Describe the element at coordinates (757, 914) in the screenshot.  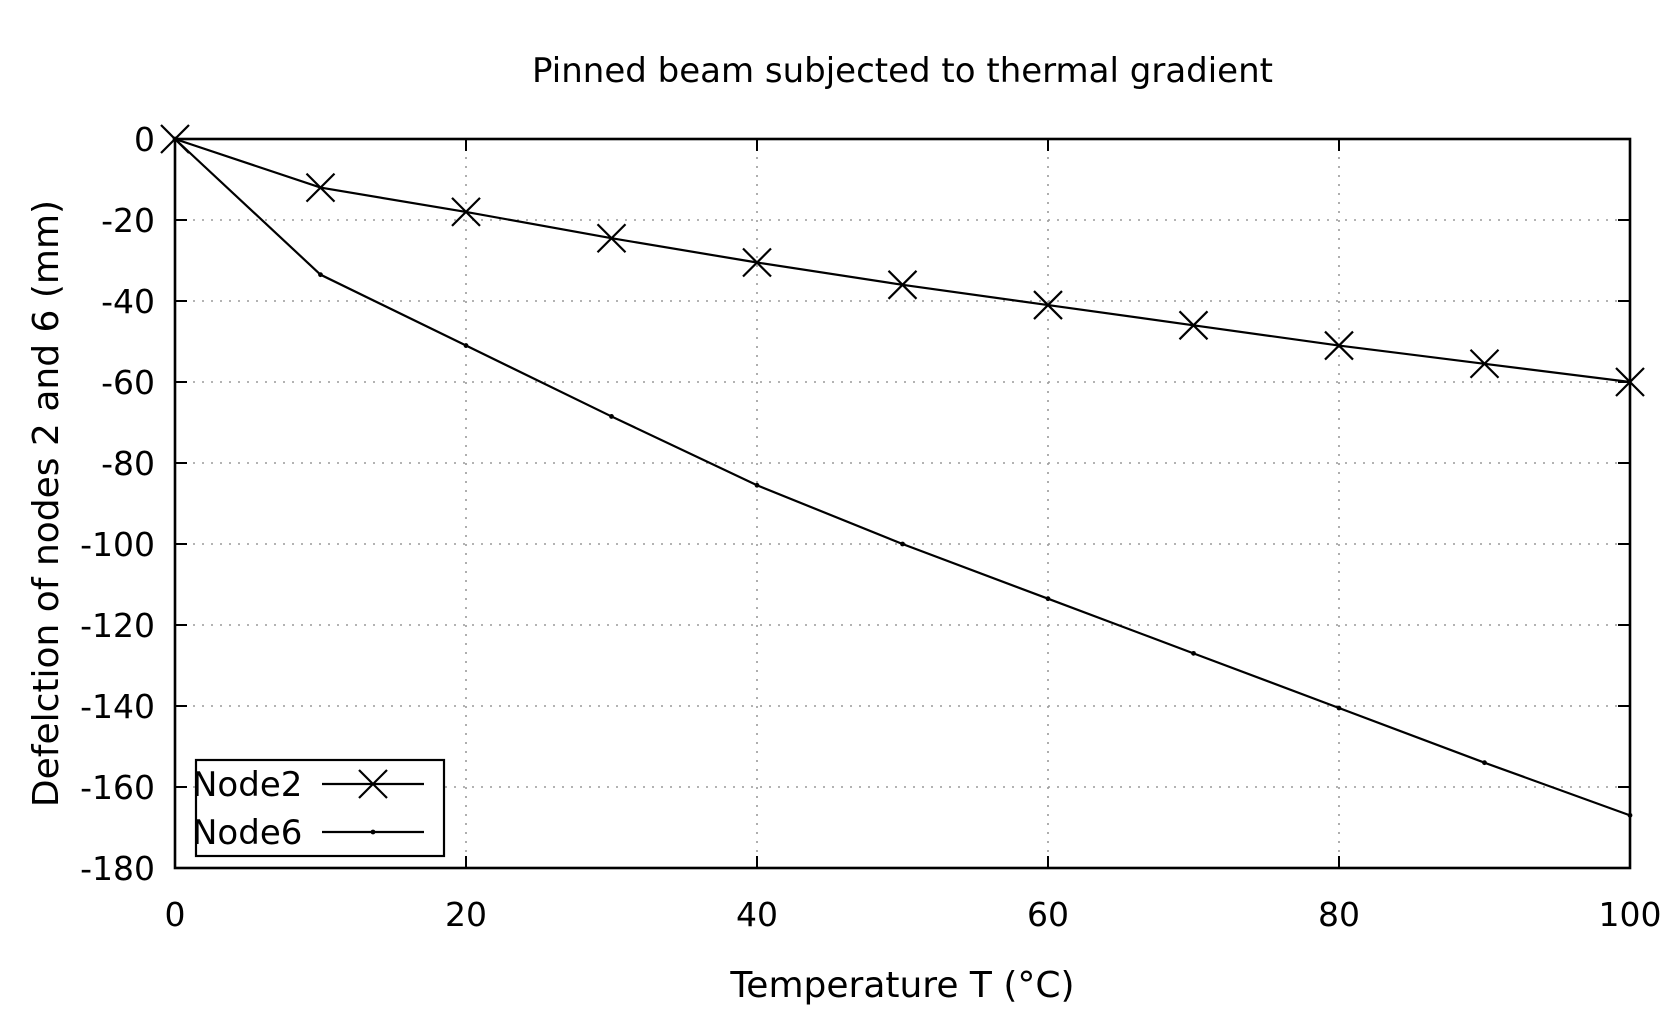
I see `x-tick-label: 40` at that location.